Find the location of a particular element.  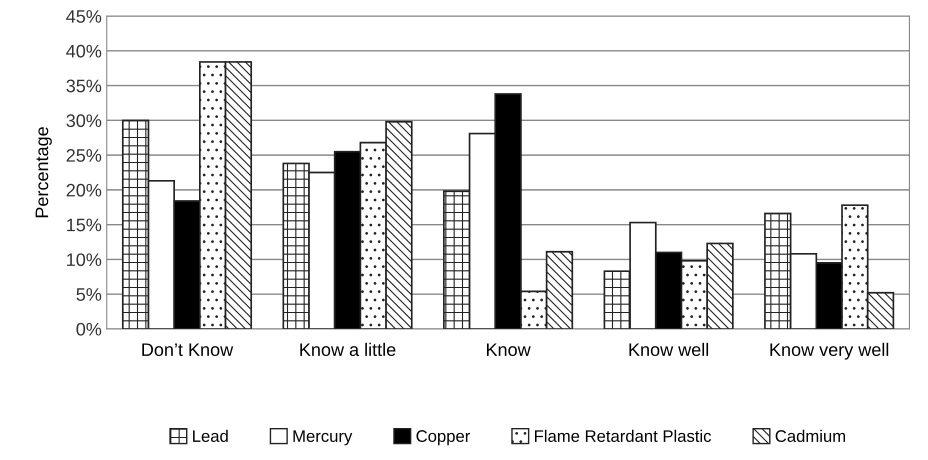

x-tick-label: Know is located at coordinates (508, 349).